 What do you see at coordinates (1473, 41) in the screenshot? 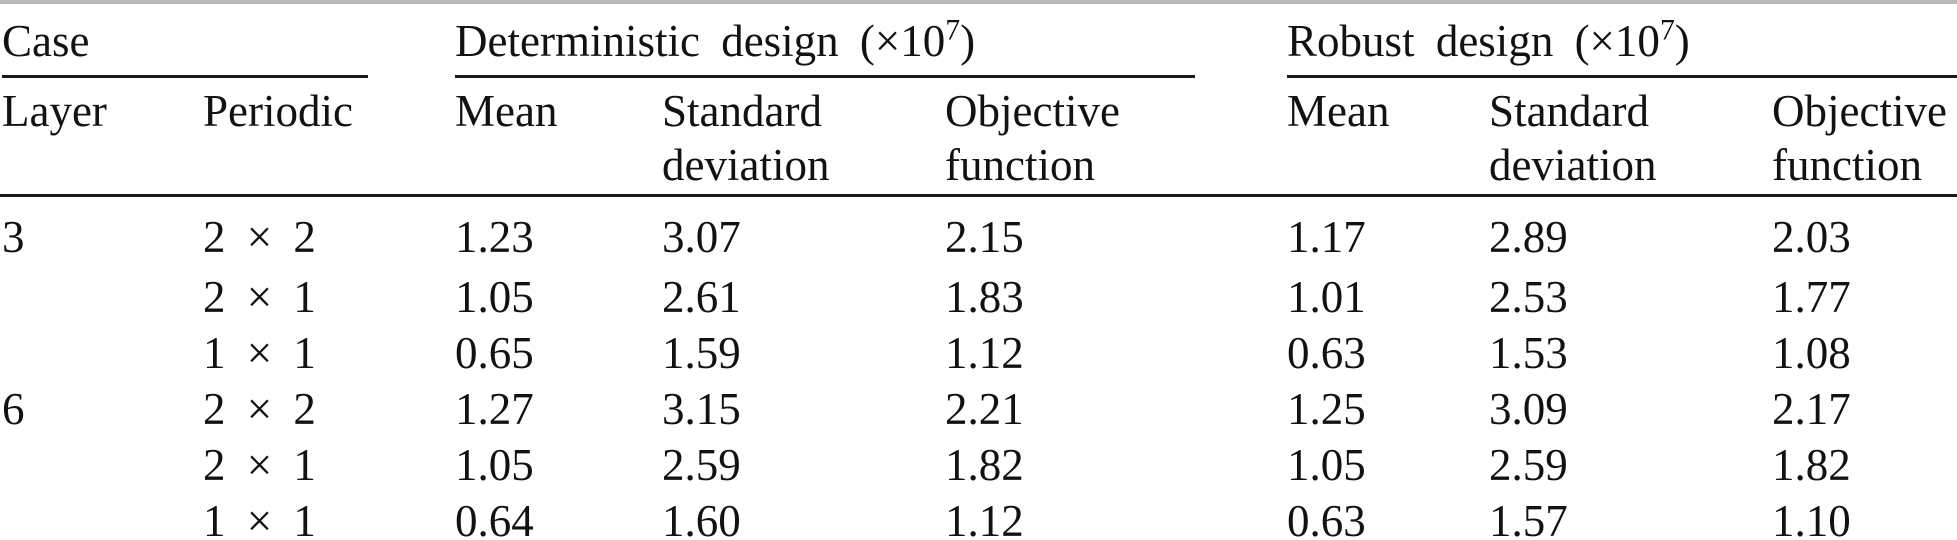
I see `group-label: Robust design (×10` at bounding box center [1473, 41].